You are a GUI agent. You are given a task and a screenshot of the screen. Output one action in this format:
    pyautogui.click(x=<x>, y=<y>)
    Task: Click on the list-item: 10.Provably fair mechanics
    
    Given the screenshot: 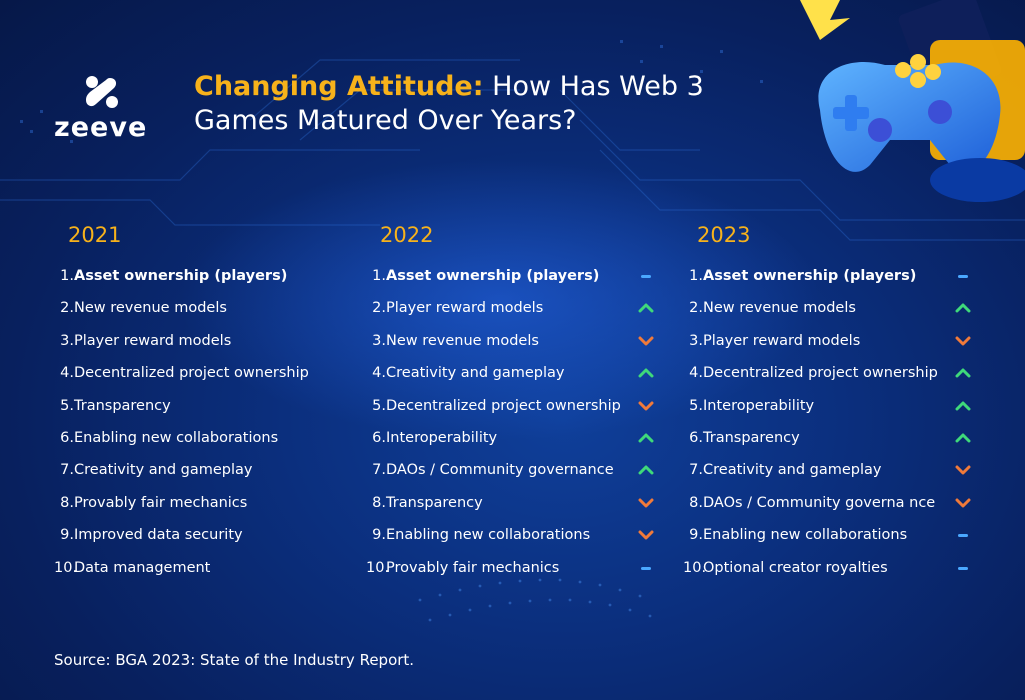 What is the action you would take?
    pyautogui.click(x=462, y=568)
    